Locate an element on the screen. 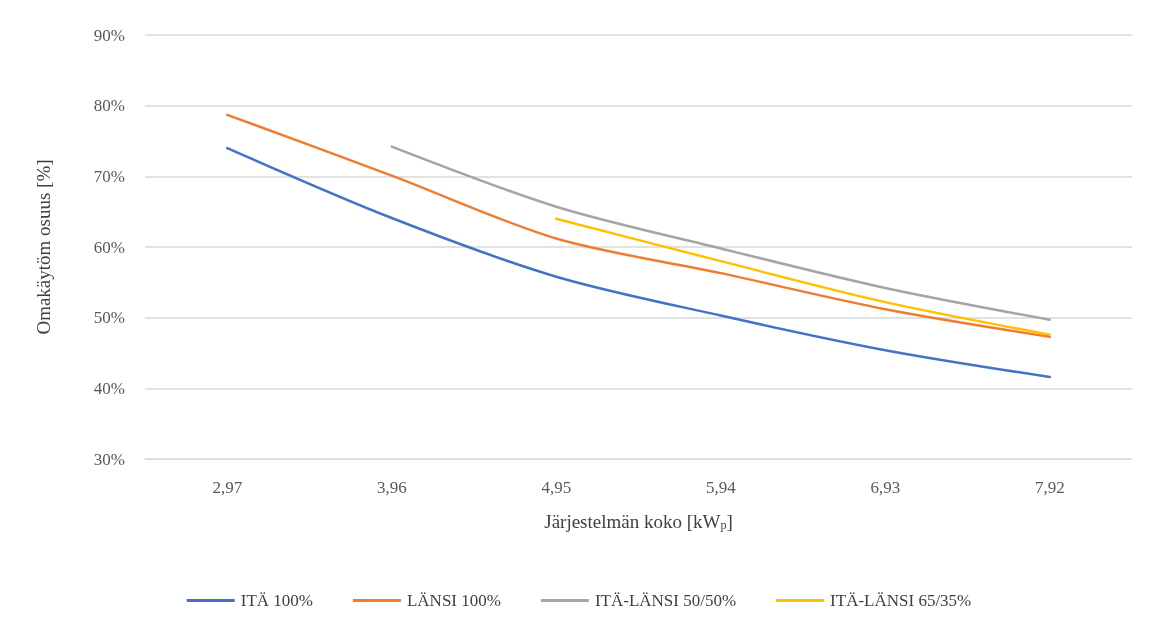  y-tick-label: 80% is located at coordinates (109, 106).